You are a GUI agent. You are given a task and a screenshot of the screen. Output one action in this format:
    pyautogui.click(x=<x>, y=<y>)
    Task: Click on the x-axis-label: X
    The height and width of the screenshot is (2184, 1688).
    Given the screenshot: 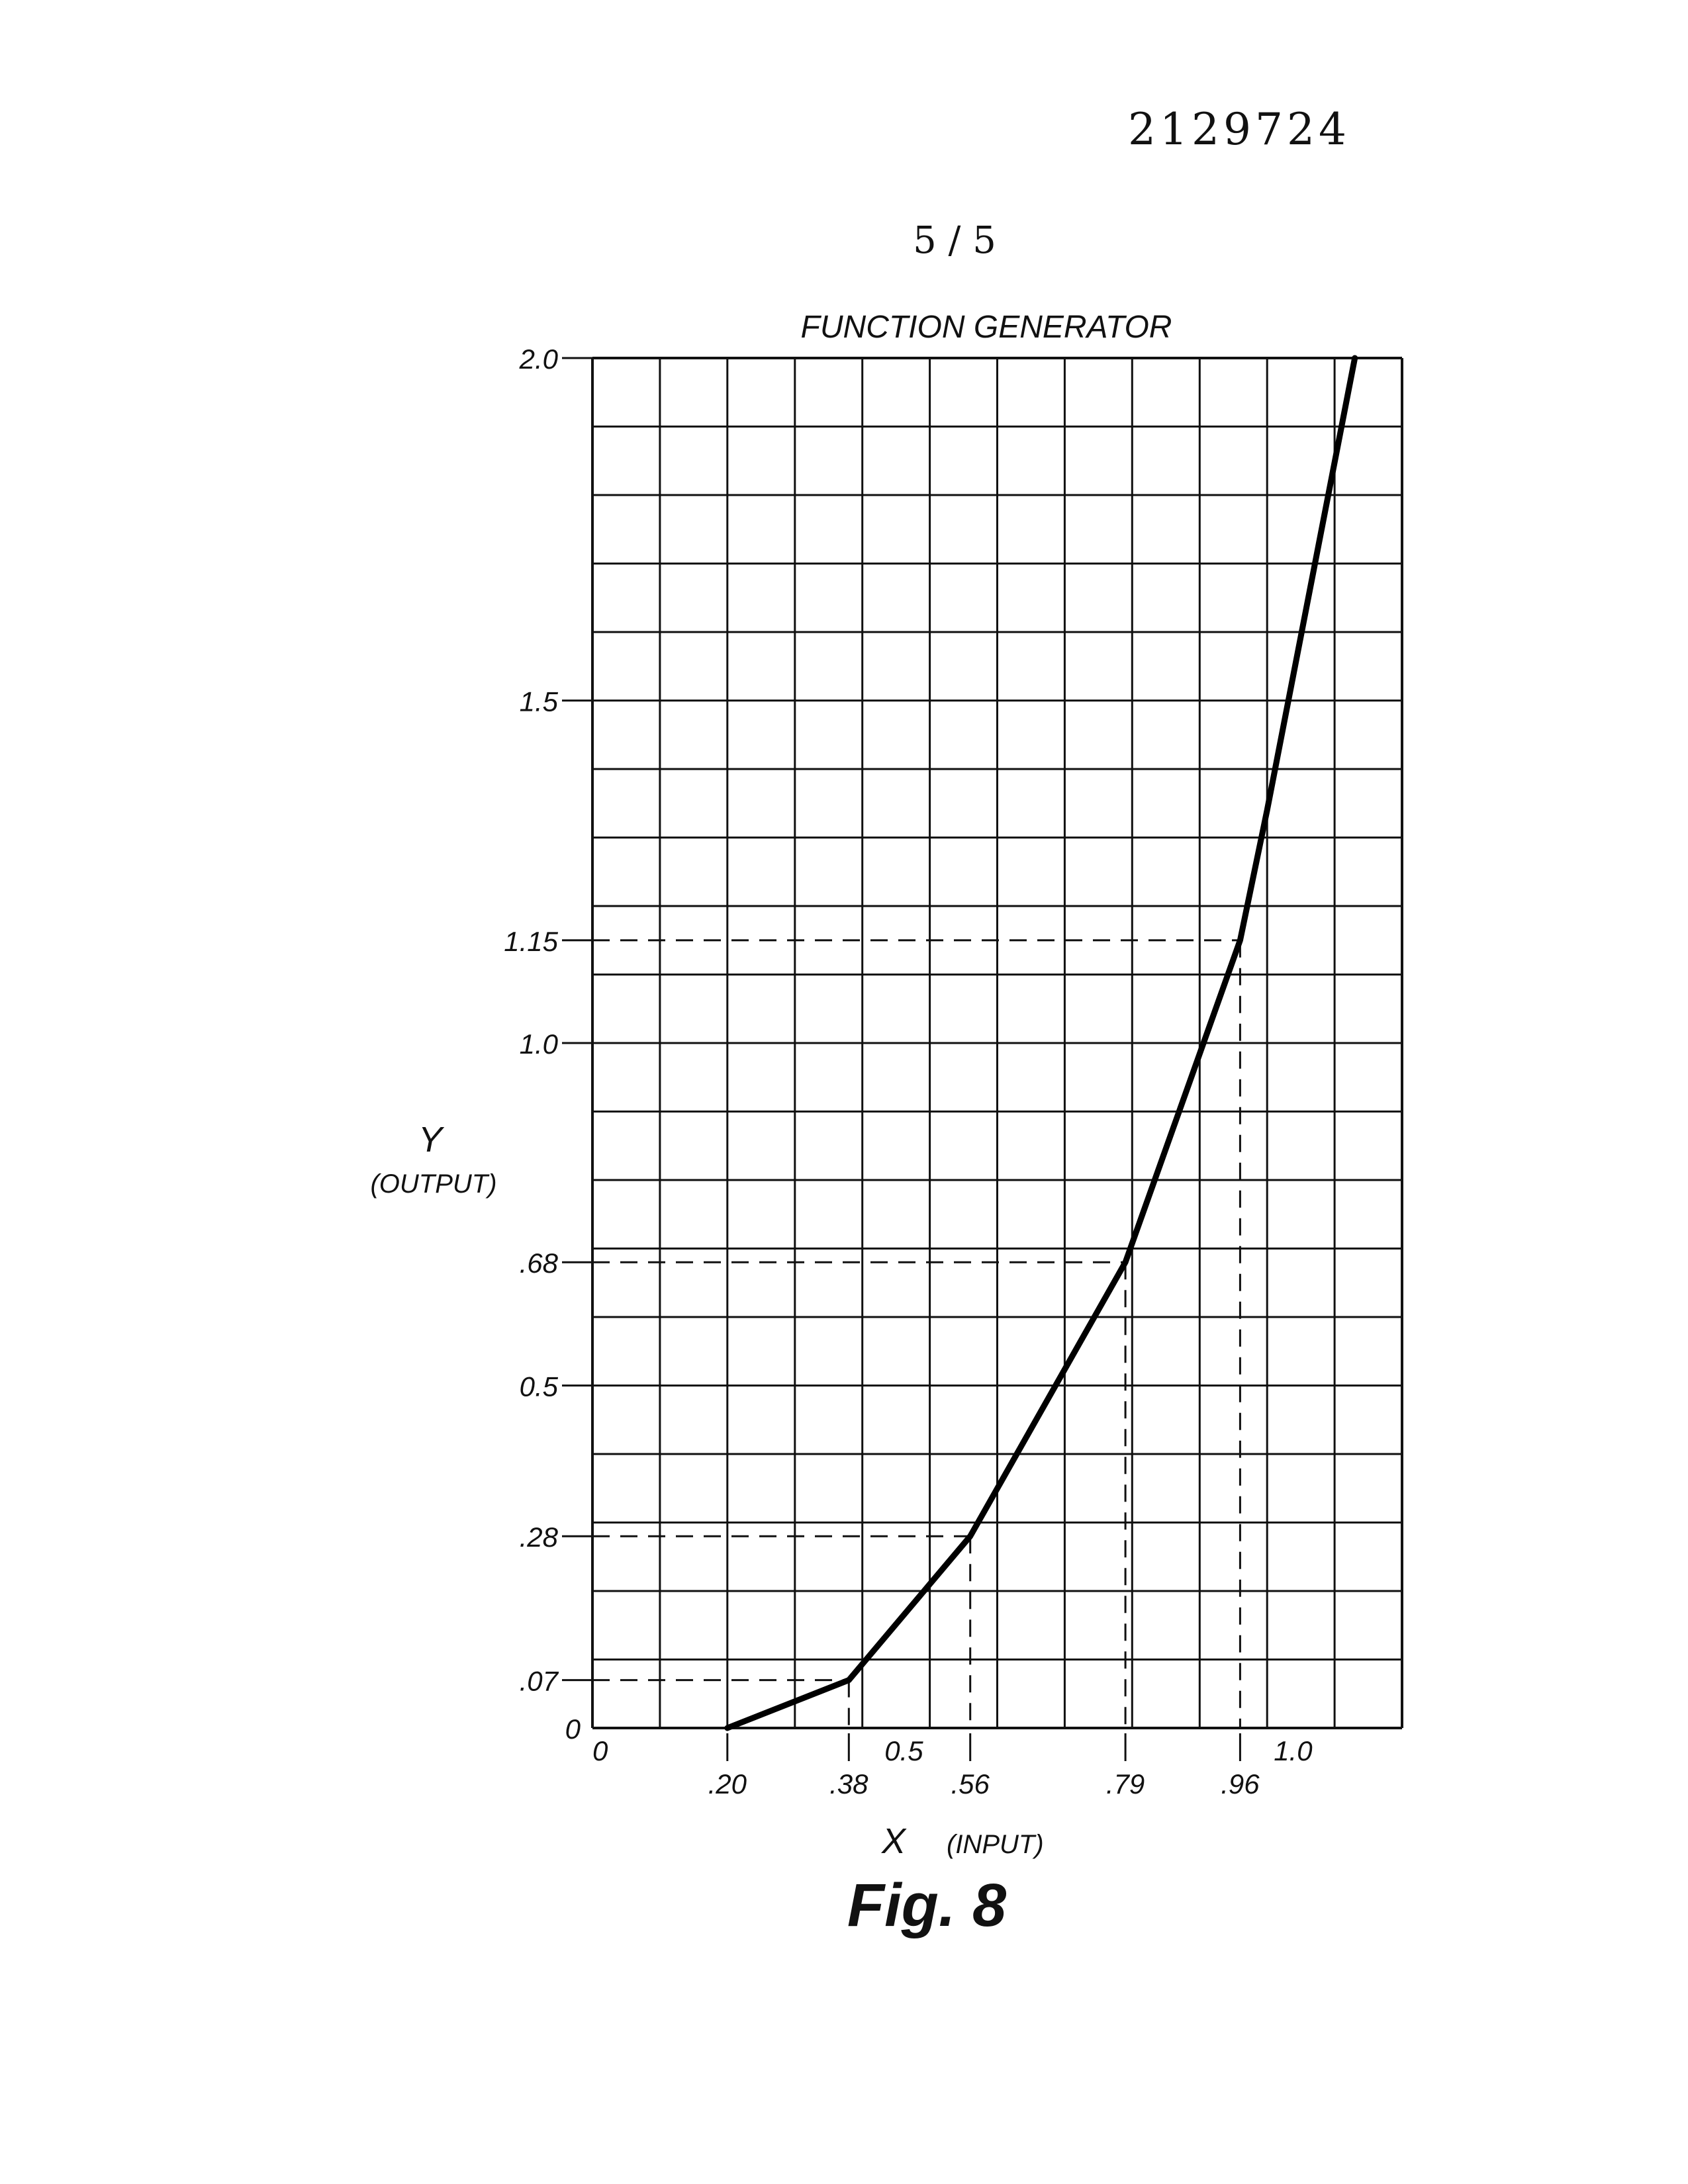 What is the action you would take?
    pyautogui.click(x=893, y=1841)
    